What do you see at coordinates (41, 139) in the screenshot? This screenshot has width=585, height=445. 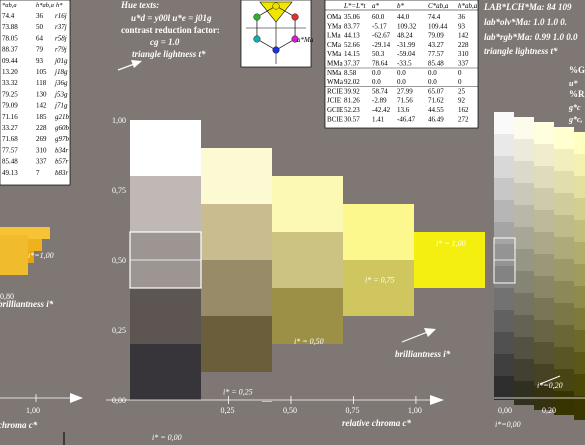 I see `left-table-cell-11-1: 269` at bounding box center [41, 139].